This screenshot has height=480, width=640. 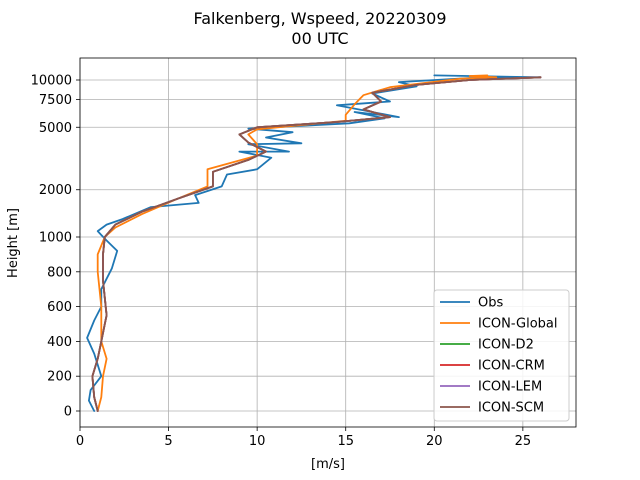 I want to click on x-tick-label: 20, so click(x=434, y=441).